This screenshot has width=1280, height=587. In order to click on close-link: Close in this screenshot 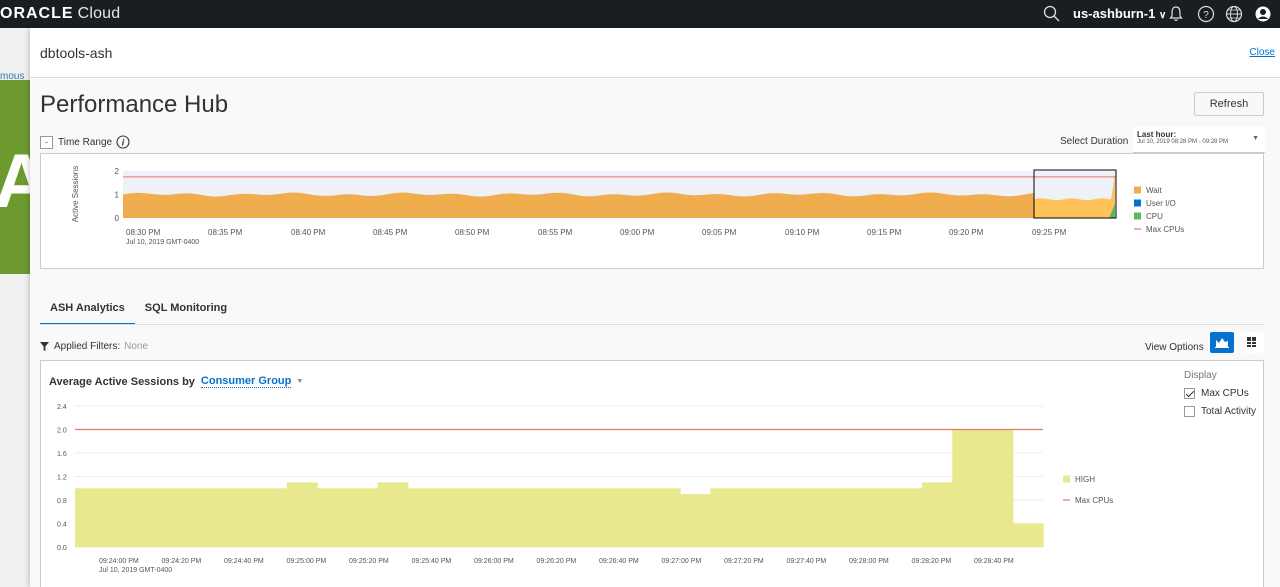, I will do `click(1262, 52)`.